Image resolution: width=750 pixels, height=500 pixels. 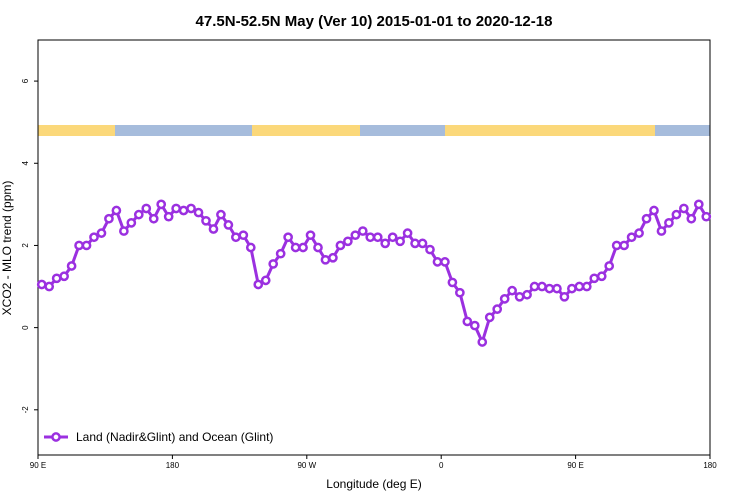 I want to click on y-tick-label: 4, so click(x=25, y=162).